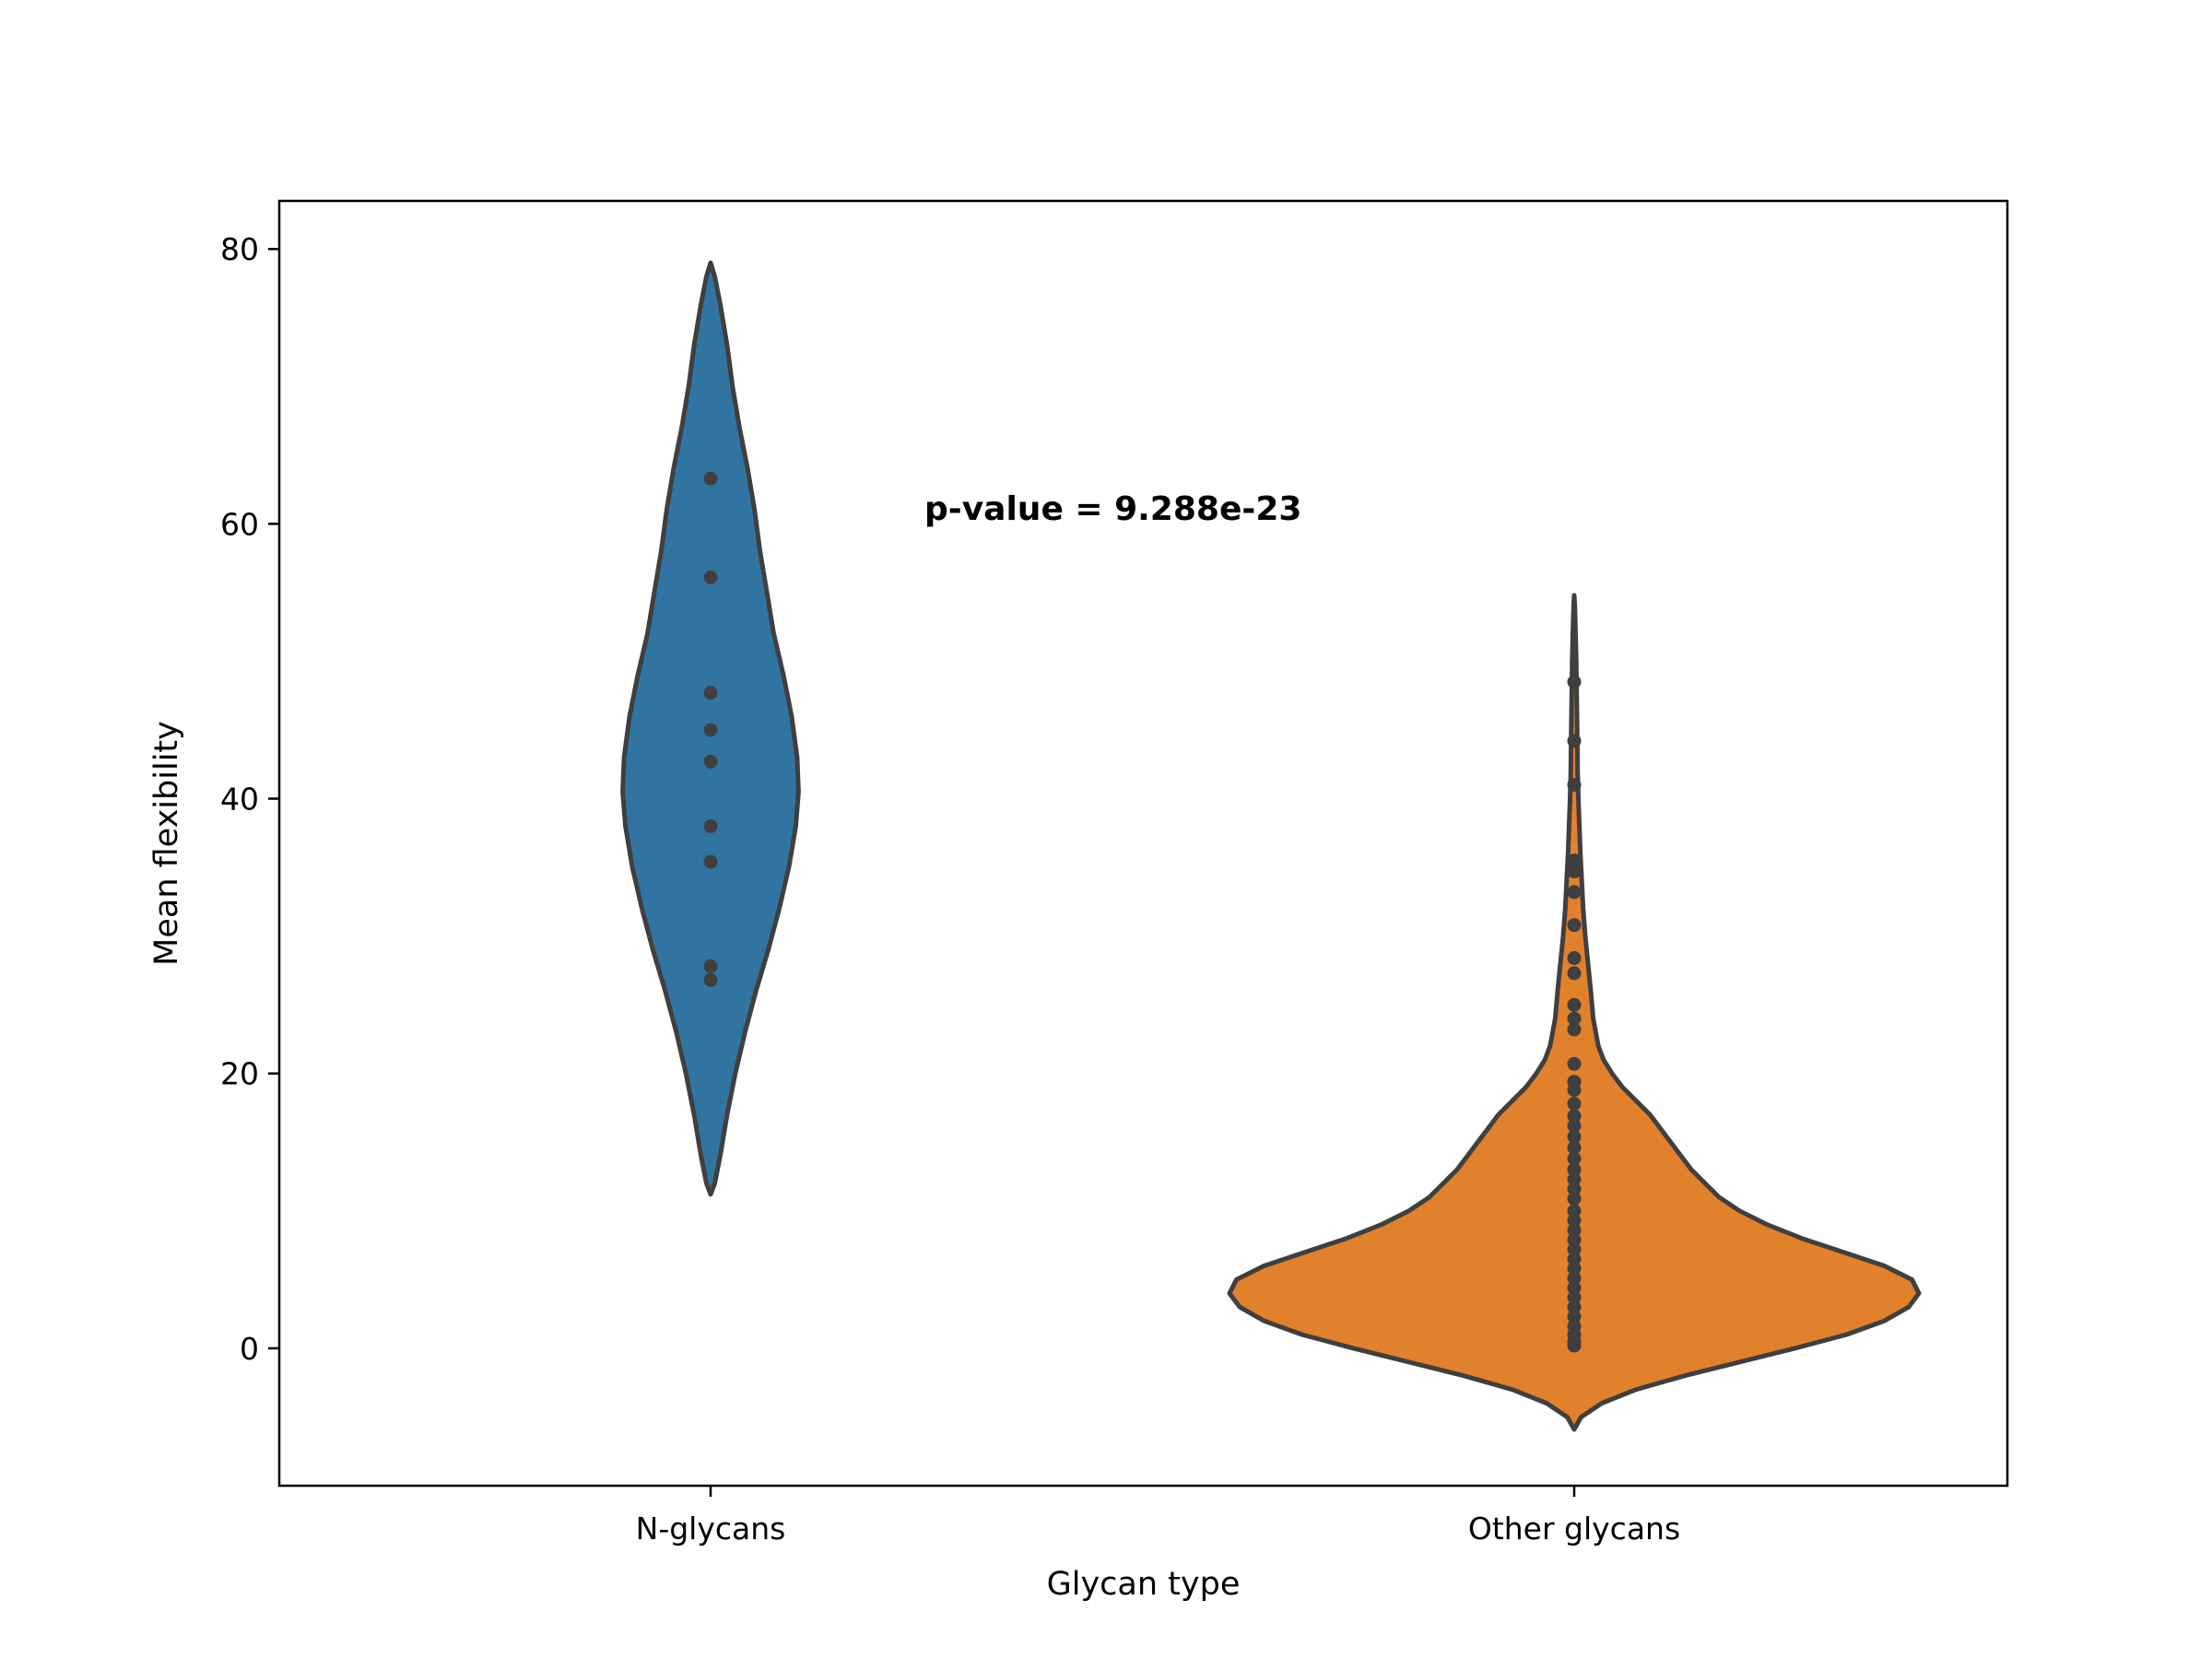 The width and height of the screenshot is (2212, 1659). I want to click on y-tick-label: 20, so click(239, 1074).